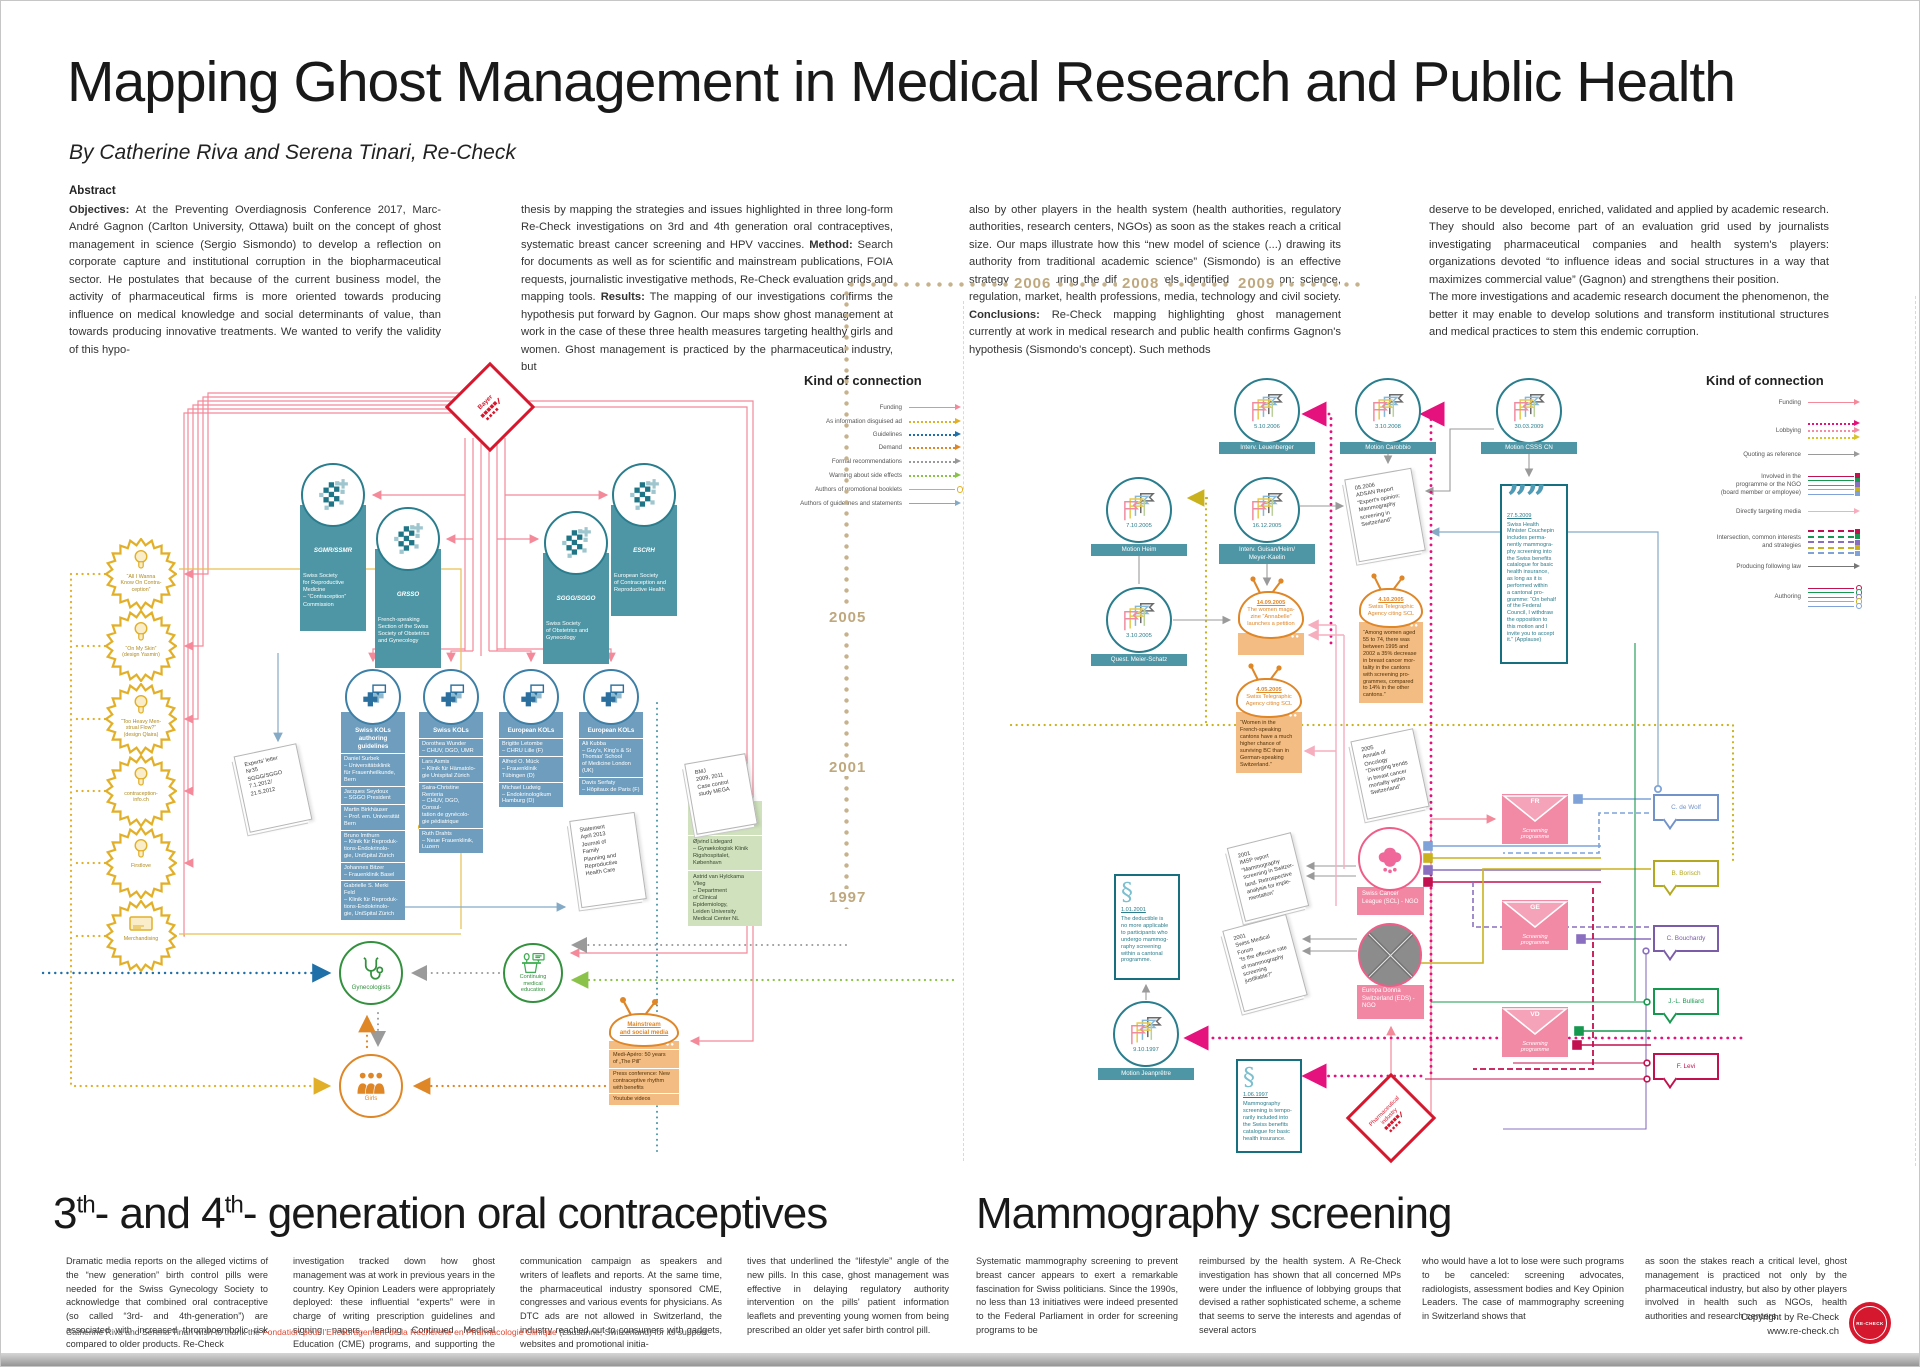 The width and height of the screenshot is (1920, 1367). What do you see at coordinates (1834, 510) in the screenshot?
I see `targeting-media-line-icon` at bounding box center [1834, 510].